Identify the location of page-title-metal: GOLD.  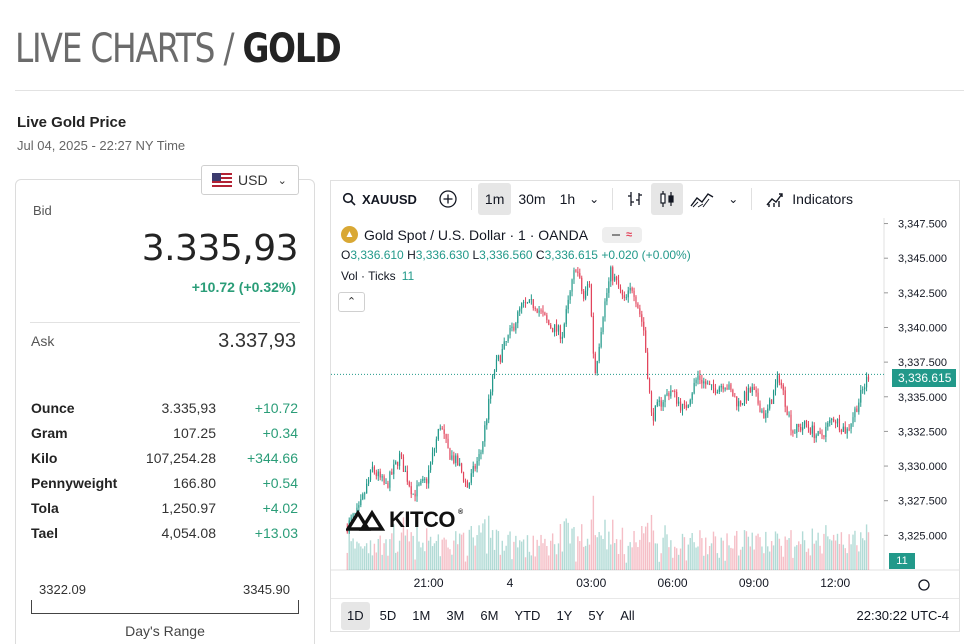
(291, 49).